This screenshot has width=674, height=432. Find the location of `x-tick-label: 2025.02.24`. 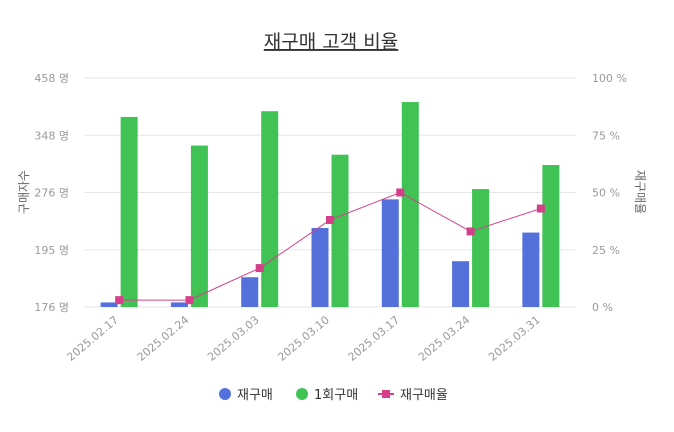

x-tick-label: 2025.02.24 is located at coordinates (163, 338).